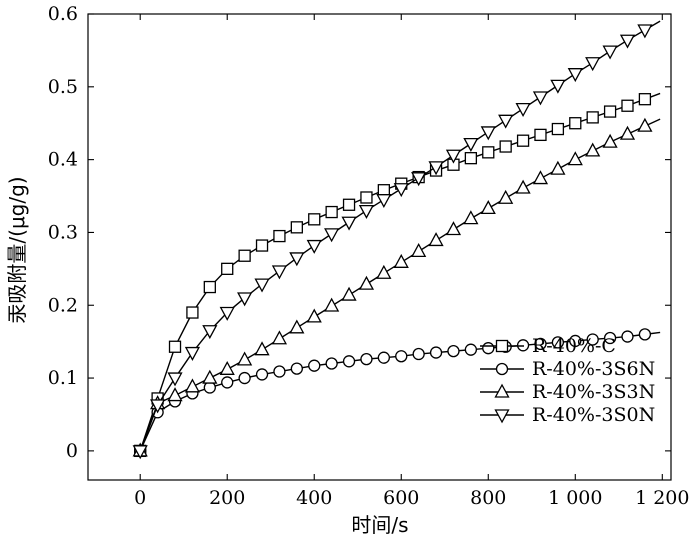 The height and width of the screenshot is (544, 700). What do you see at coordinates (314, 498) in the screenshot?
I see `x-tick-label: 400` at bounding box center [314, 498].